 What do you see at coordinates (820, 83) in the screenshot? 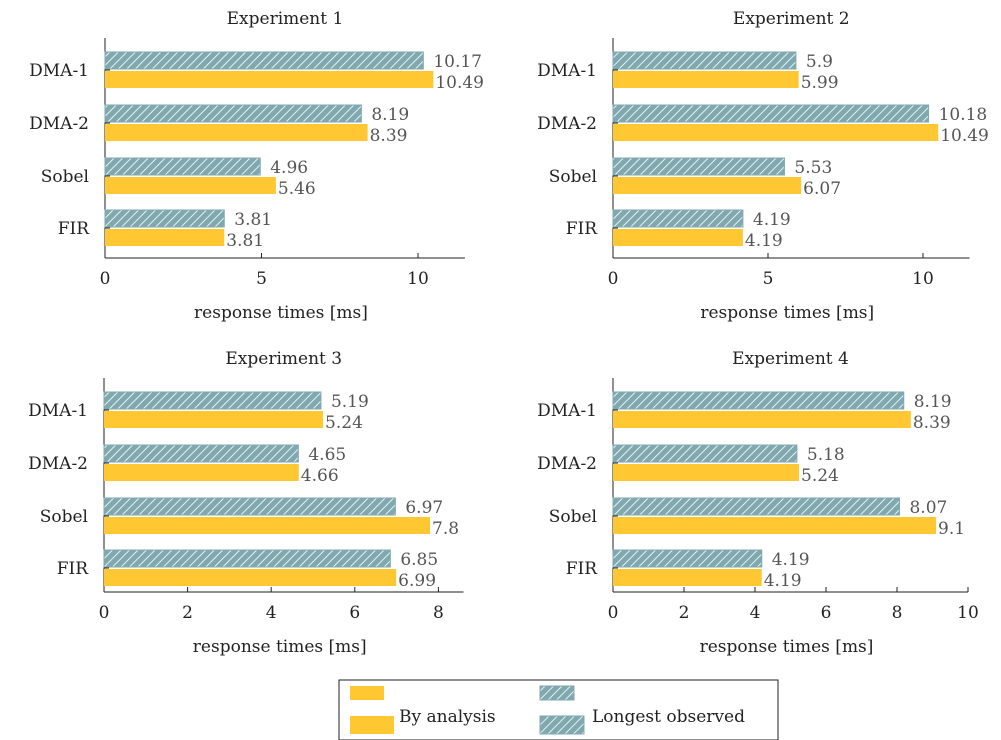
I see `data-label-analysis: 5.99` at bounding box center [820, 83].